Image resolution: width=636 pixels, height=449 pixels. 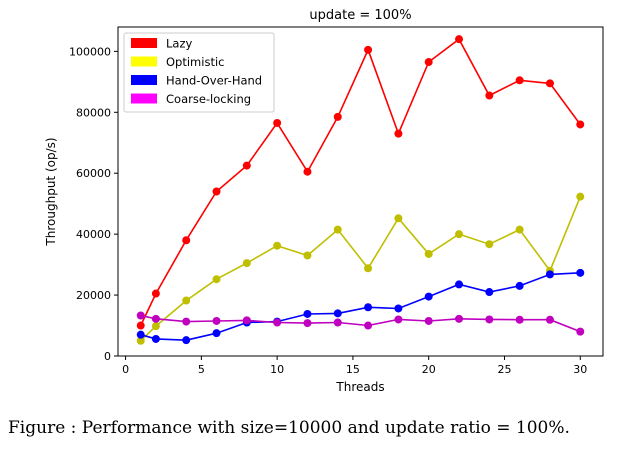 What do you see at coordinates (51, 191) in the screenshot?
I see `y-axis-label: Throughput (op/s)` at bounding box center [51, 191].